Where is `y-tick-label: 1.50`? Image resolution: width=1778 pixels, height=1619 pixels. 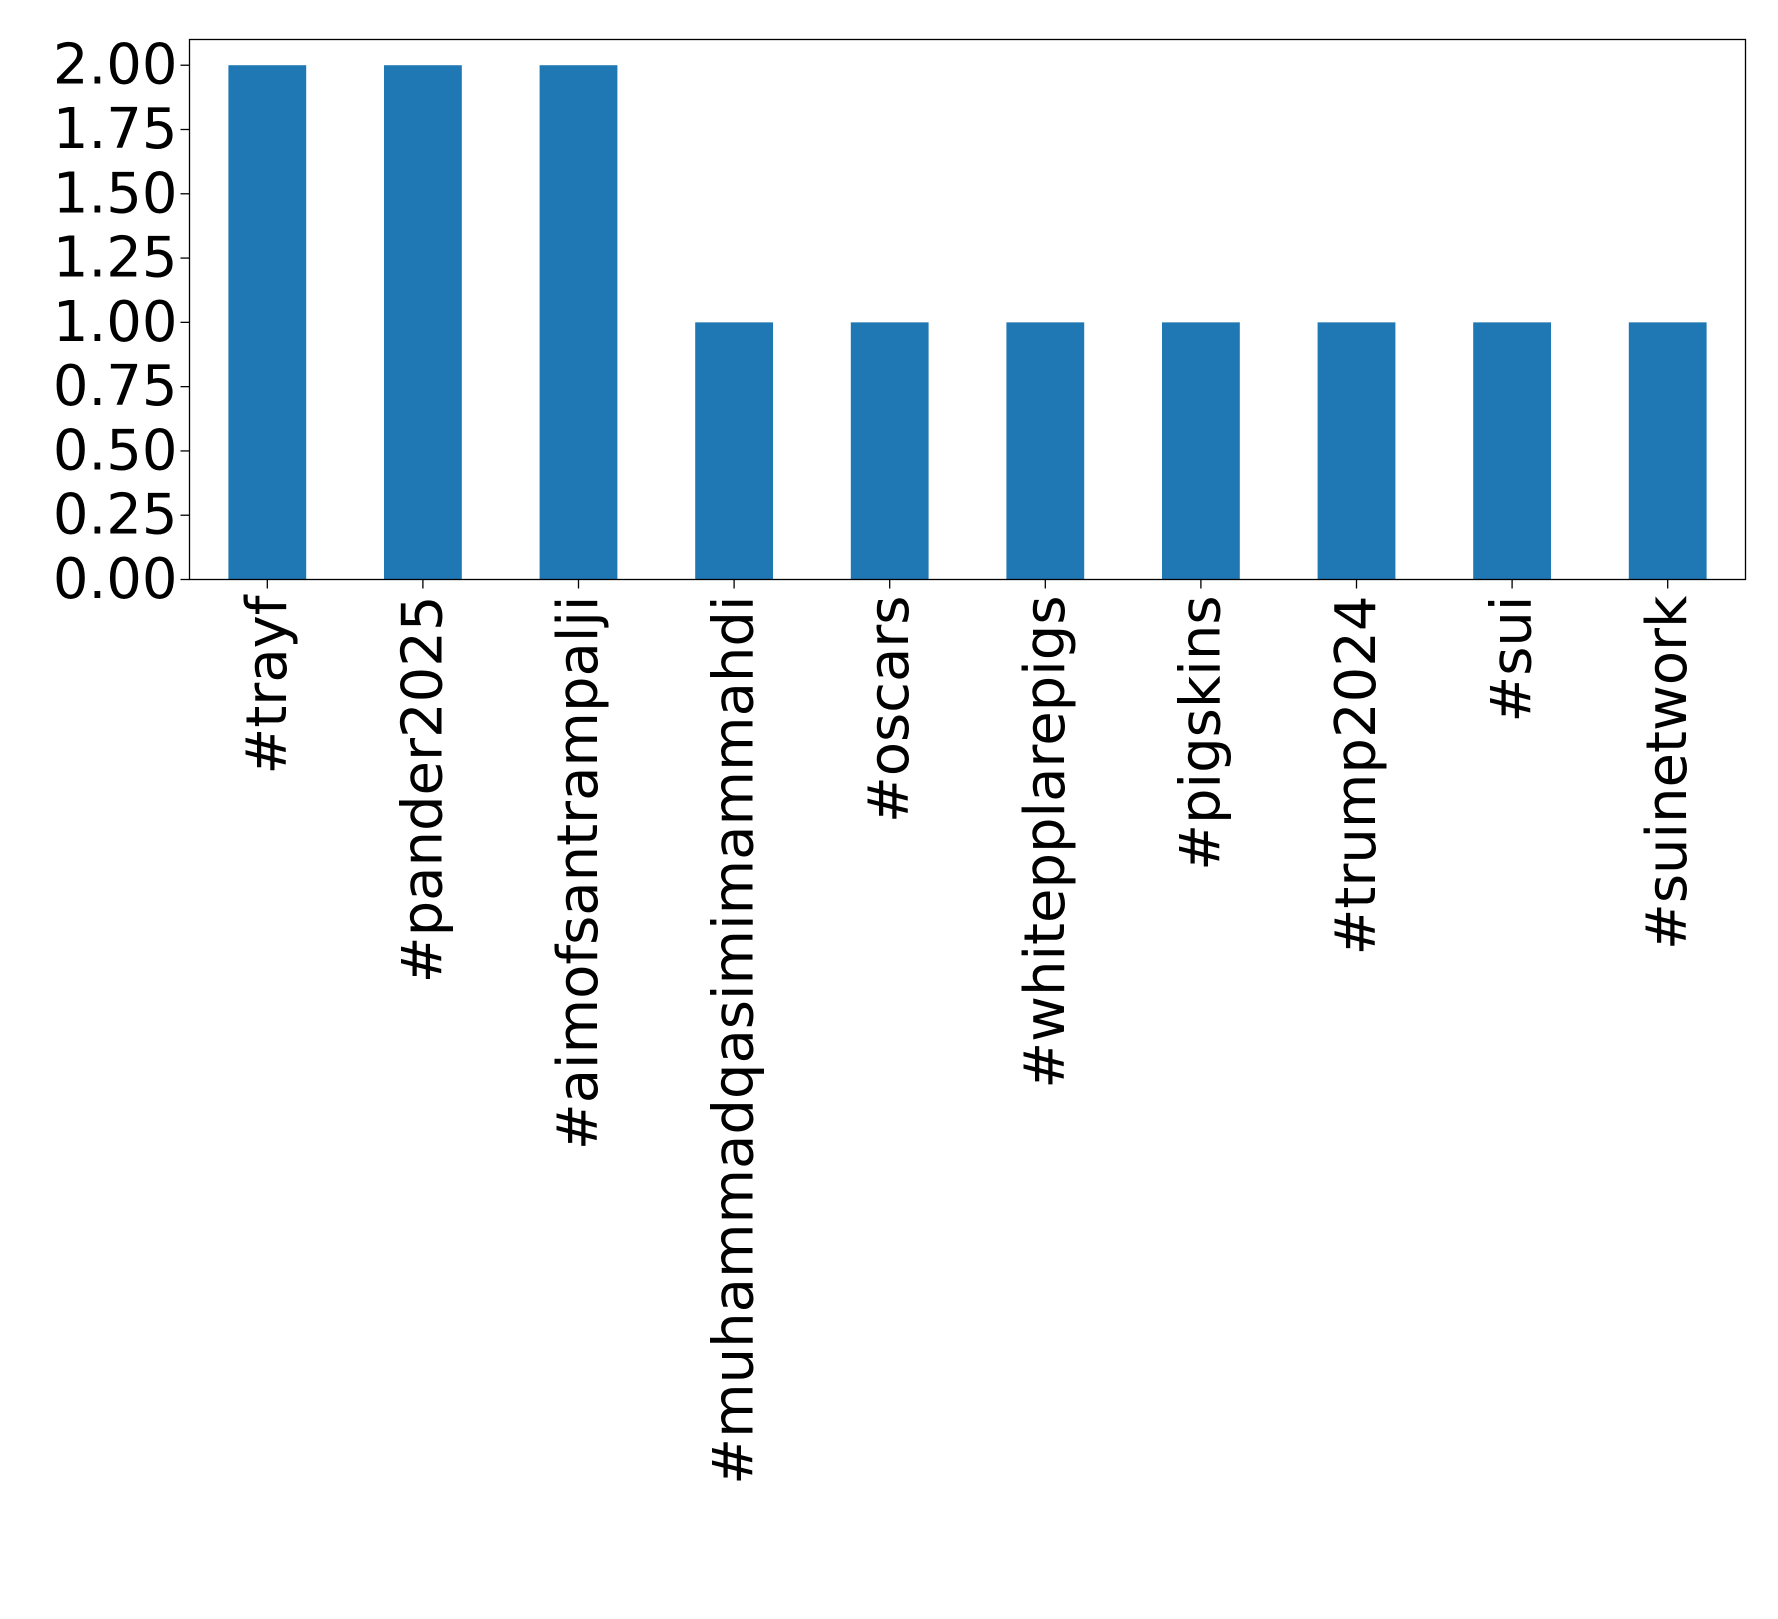 y-tick-label: 1.50 is located at coordinates (115, 193).